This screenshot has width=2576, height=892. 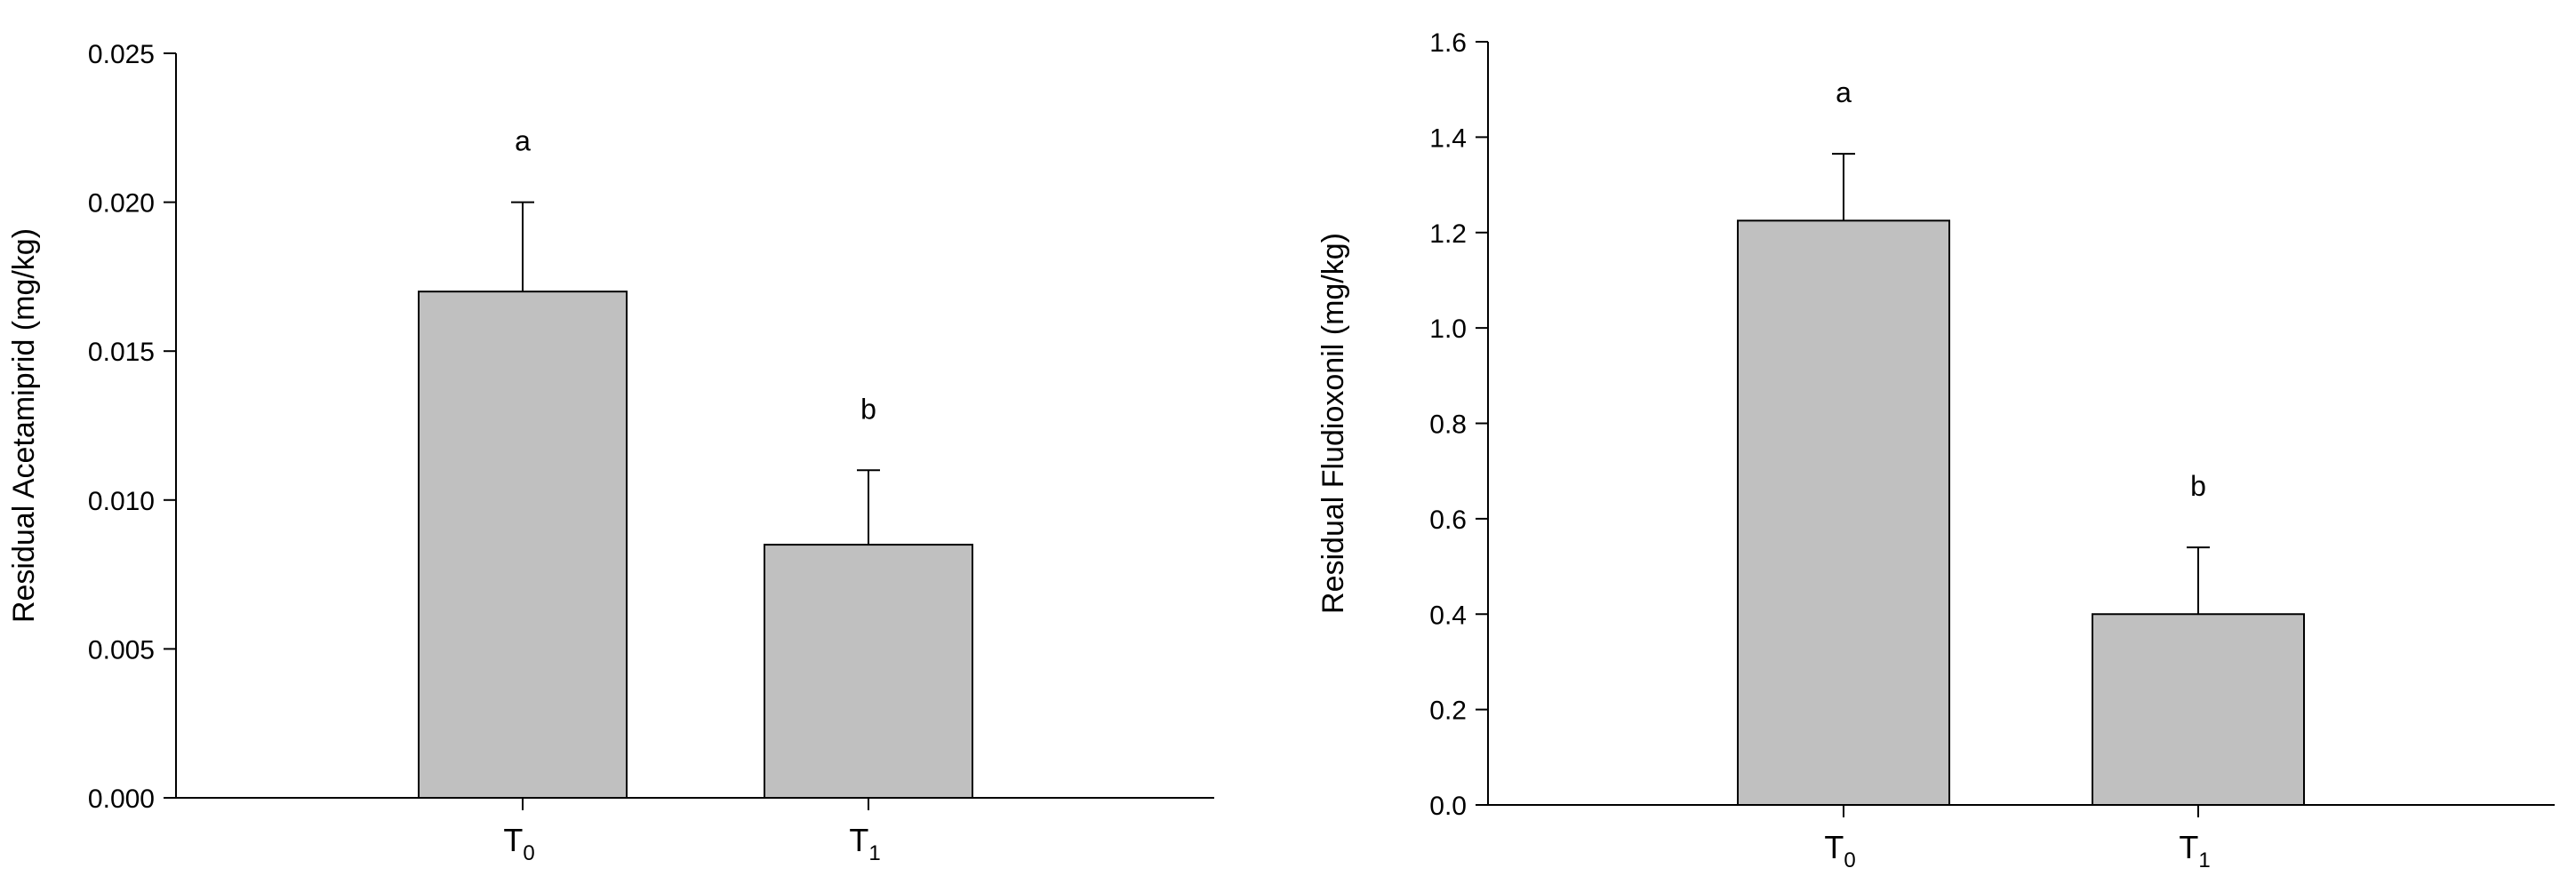 I want to click on acetamiprid-significance-label-0: a, so click(x=523, y=141).